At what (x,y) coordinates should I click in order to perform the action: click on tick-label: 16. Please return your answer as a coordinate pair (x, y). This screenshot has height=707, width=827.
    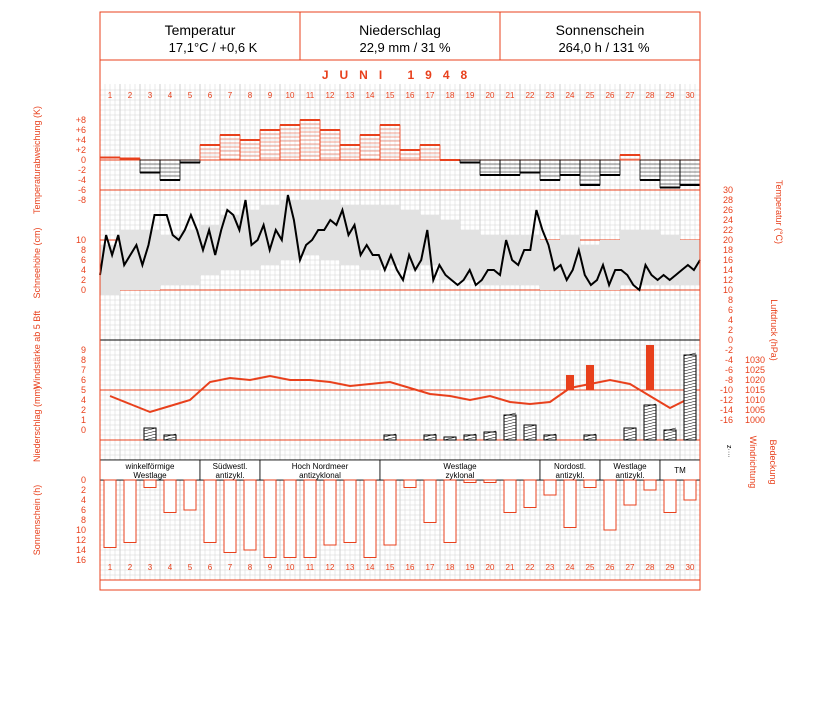
    Looking at the image, I should click on (728, 260).